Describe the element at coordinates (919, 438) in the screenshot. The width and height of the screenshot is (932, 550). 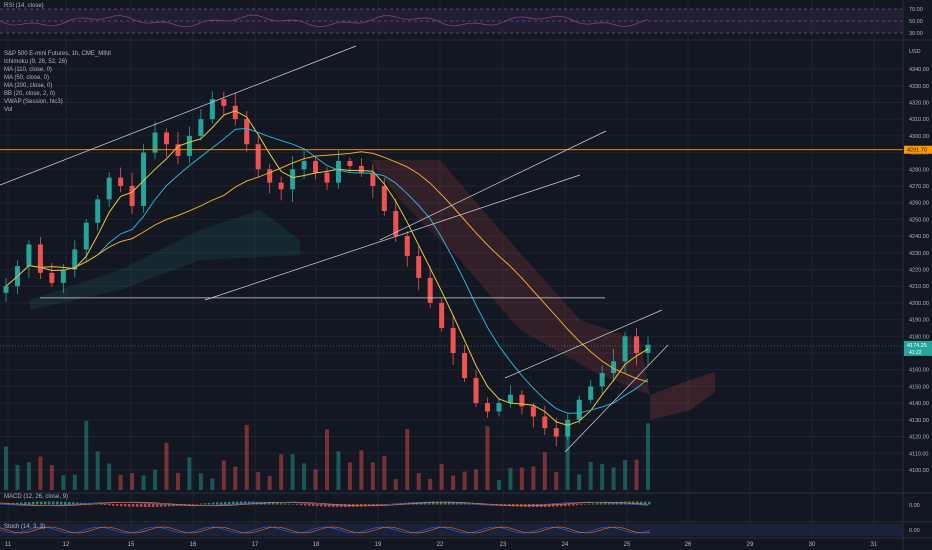
I see `y-tick-label: 4120.00` at that location.